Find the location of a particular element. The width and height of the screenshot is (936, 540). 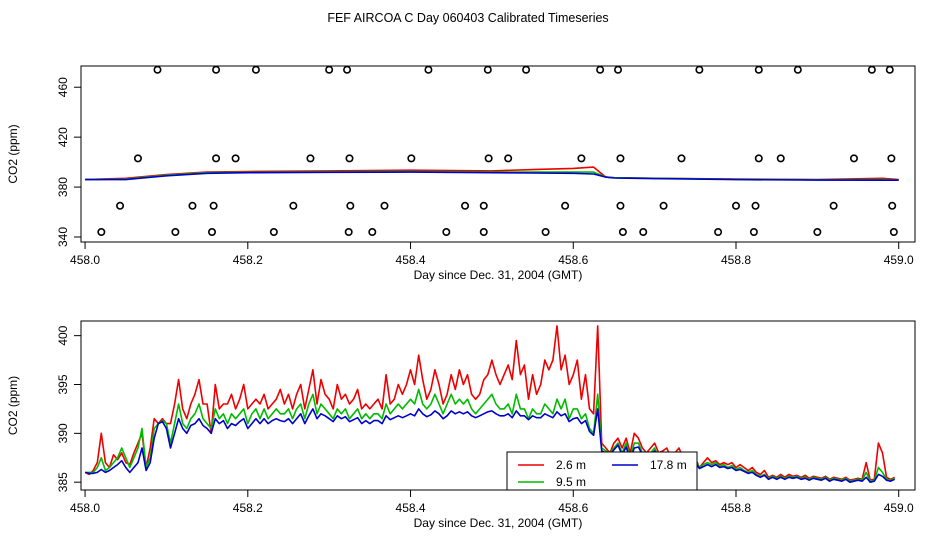

legend: 2.6 m 17.8 m 9.5 m is located at coordinates (602, 471).